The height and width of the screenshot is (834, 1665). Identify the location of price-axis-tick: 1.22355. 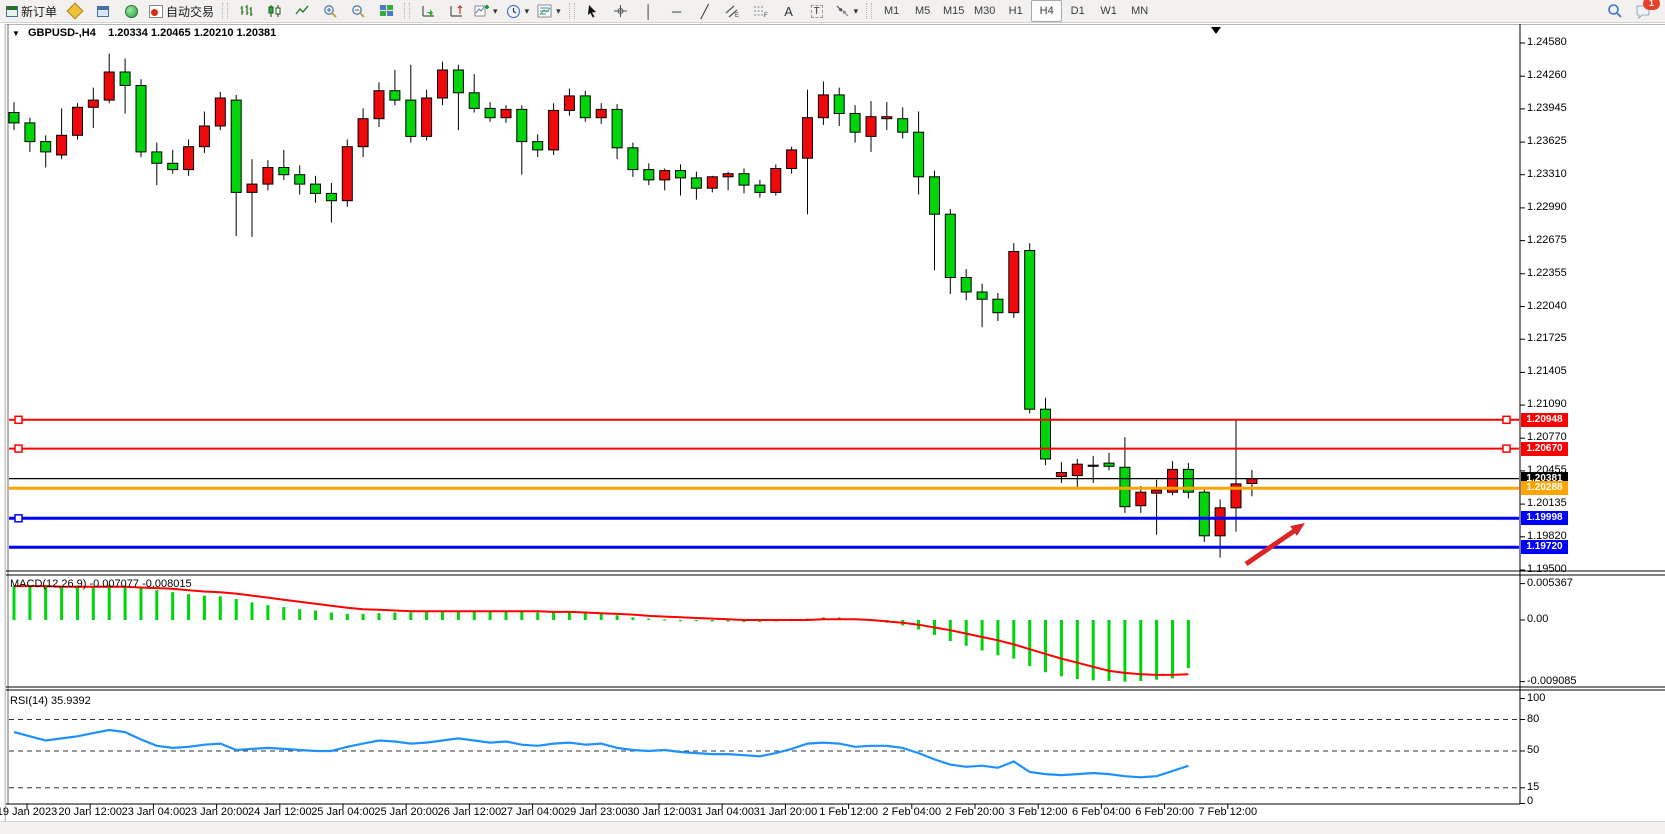
(1547, 272).